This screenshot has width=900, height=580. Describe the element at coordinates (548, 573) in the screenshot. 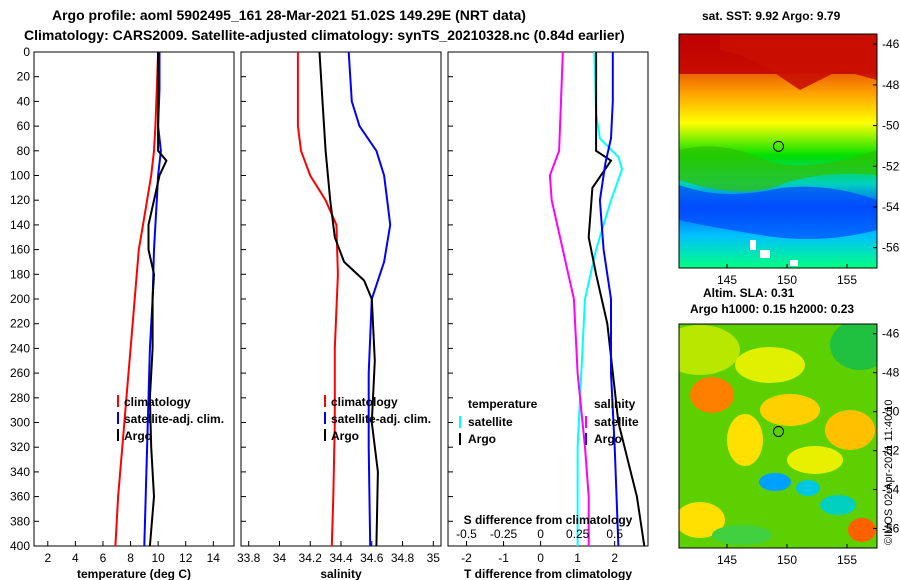

I see `x-axis-label: T difference from climatology` at that location.